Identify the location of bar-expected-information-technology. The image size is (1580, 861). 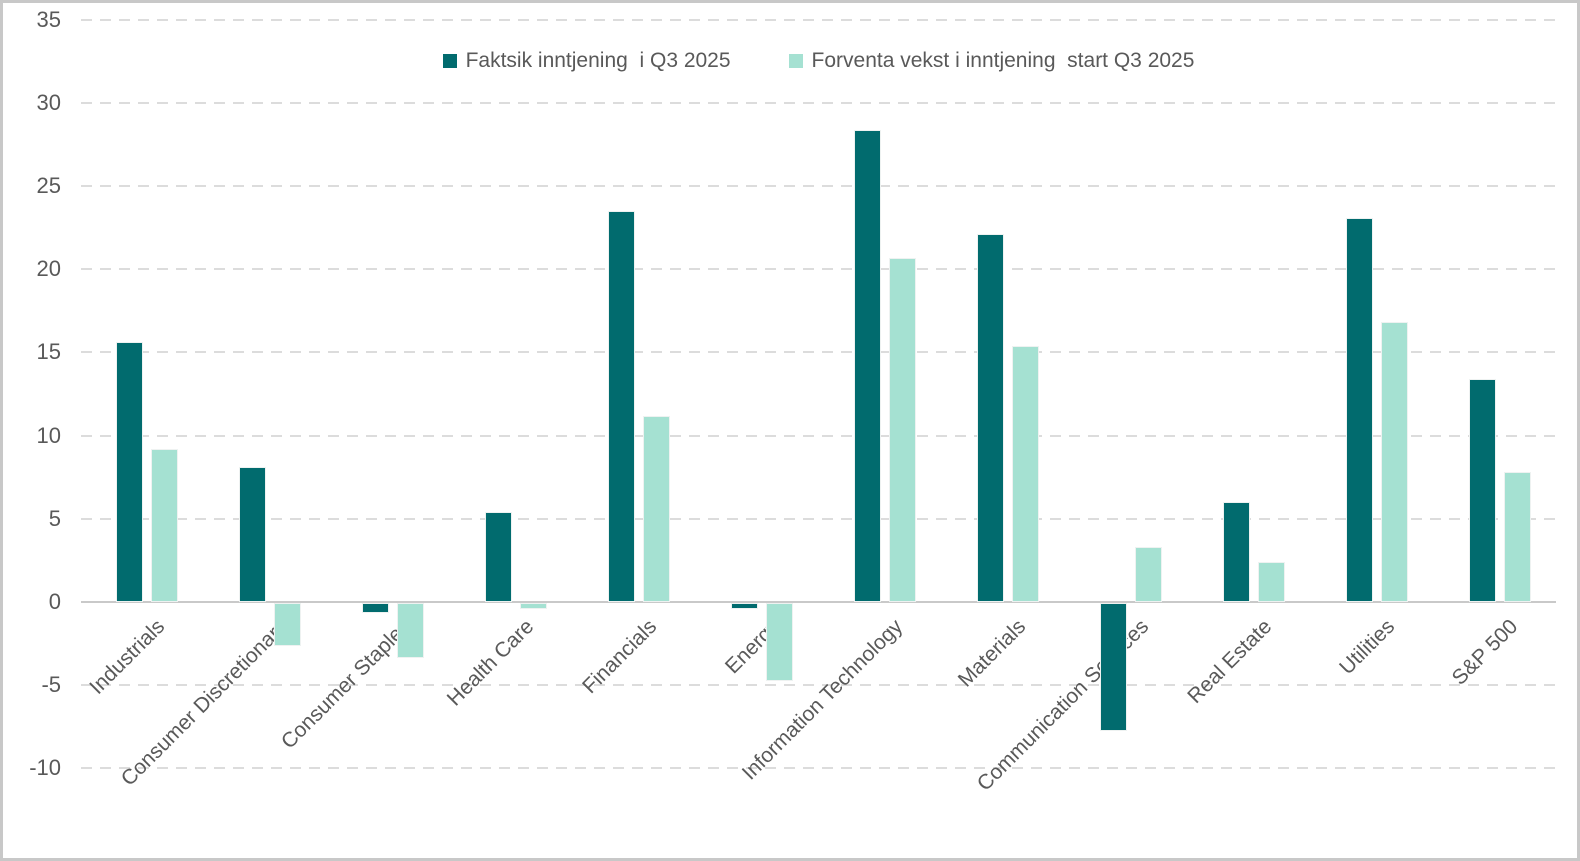
(902, 429).